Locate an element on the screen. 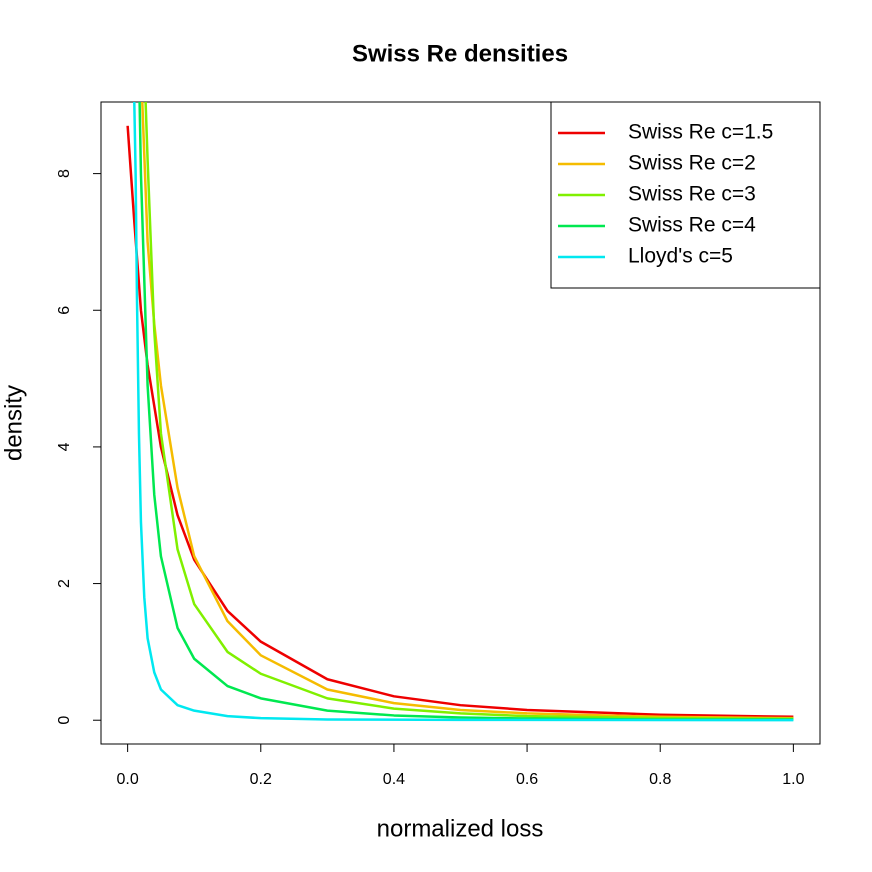  legend-label: Swiss Re c=3 is located at coordinates (692, 194).